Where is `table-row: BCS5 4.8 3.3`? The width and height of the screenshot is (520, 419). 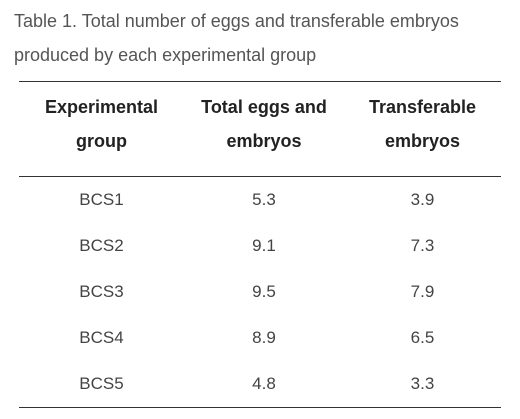 table-row: BCS5 4.8 3.3 is located at coordinates (260, 384).